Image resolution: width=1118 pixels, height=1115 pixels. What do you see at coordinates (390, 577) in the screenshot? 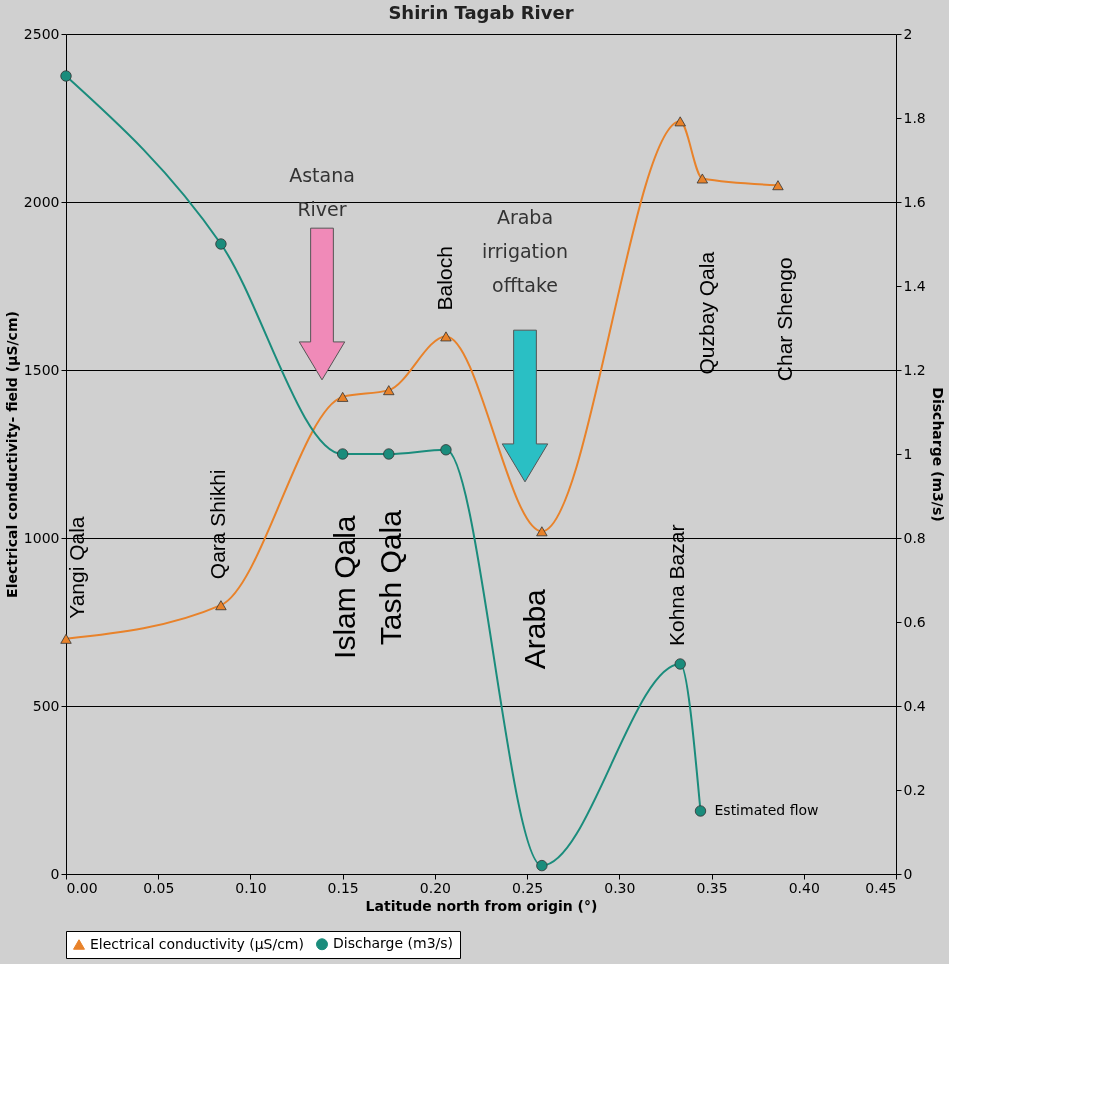
I see `annotation: Tash Qala` at bounding box center [390, 577].